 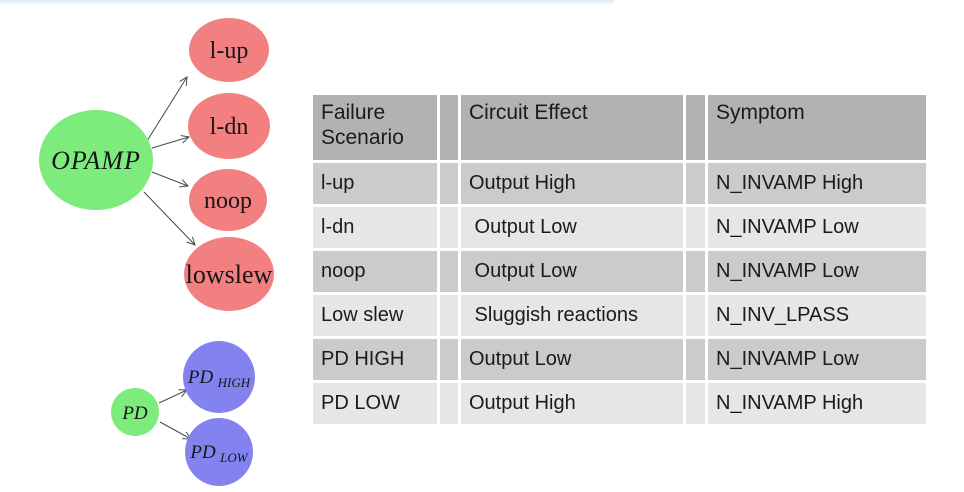 What do you see at coordinates (234, 457) in the screenshot?
I see `node-pdlow-subscript: LOW` at bounding box center [234, 457].